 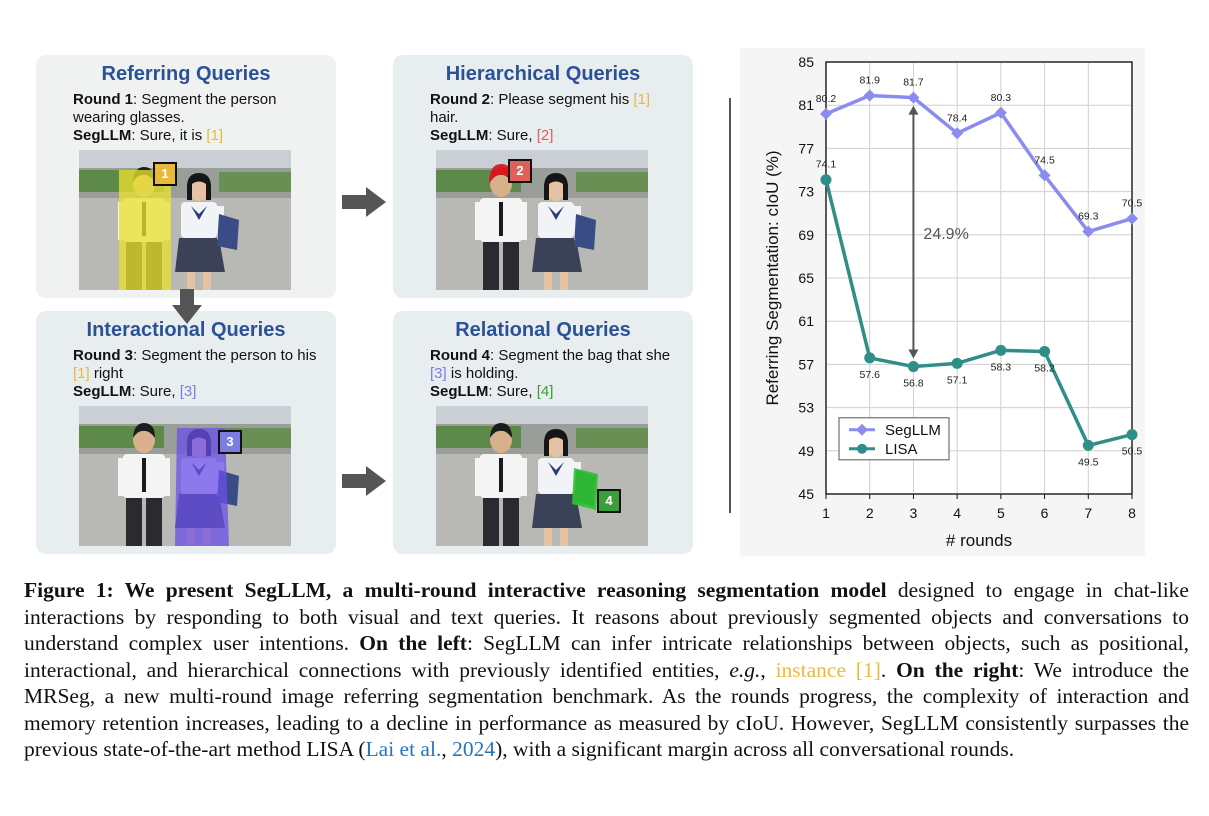 I want to click on data-label: 81.9, so click(x=869, y=80).